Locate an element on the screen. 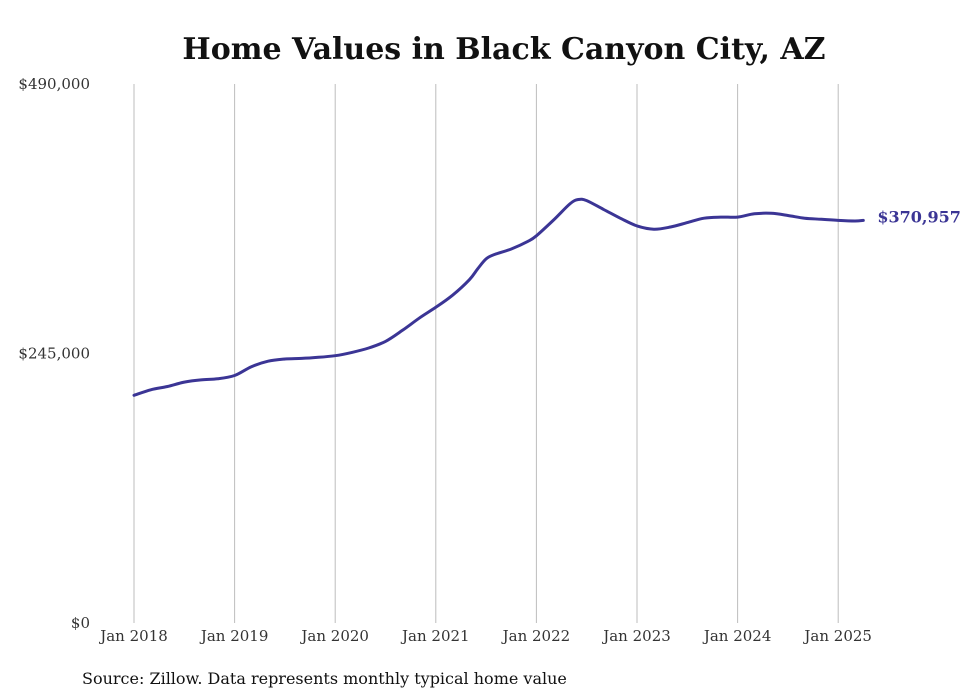 The width and height of the screenshot is (980, 699). y-tick-label: $245,000 is located at coordinates (54, 354).